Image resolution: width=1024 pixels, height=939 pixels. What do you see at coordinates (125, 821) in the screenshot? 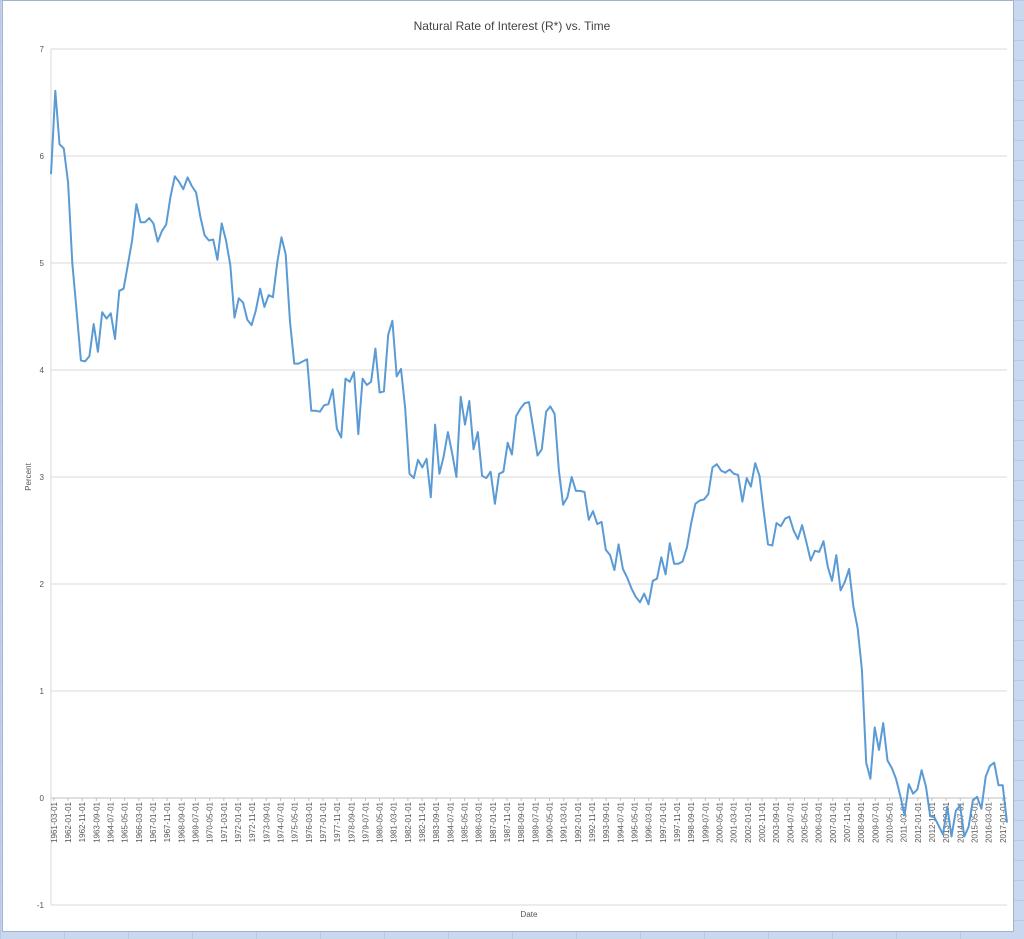
I see `x-tick-label: 1965-05-01` at bounding box center [125, 821].